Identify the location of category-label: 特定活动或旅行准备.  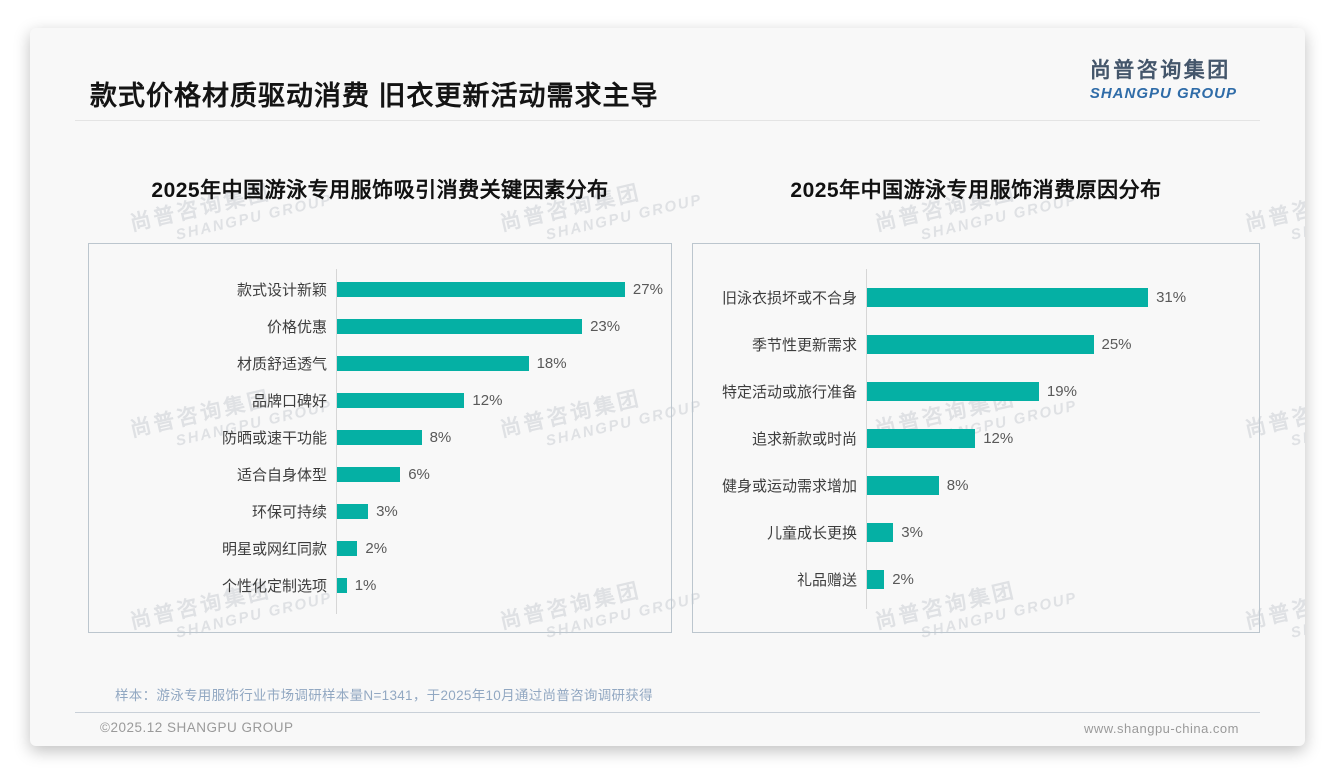
(789, 392).